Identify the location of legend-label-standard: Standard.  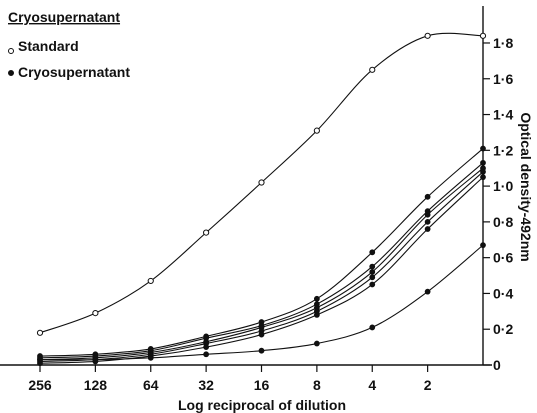
(48, 46).